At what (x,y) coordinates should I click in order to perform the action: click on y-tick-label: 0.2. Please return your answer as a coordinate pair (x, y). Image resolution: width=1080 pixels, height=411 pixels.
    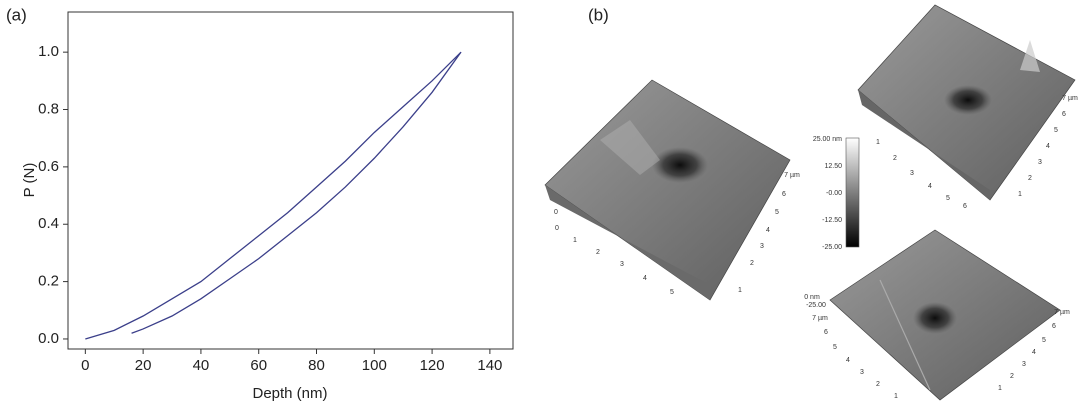
    Looking at the image, I should click on (48, 281).